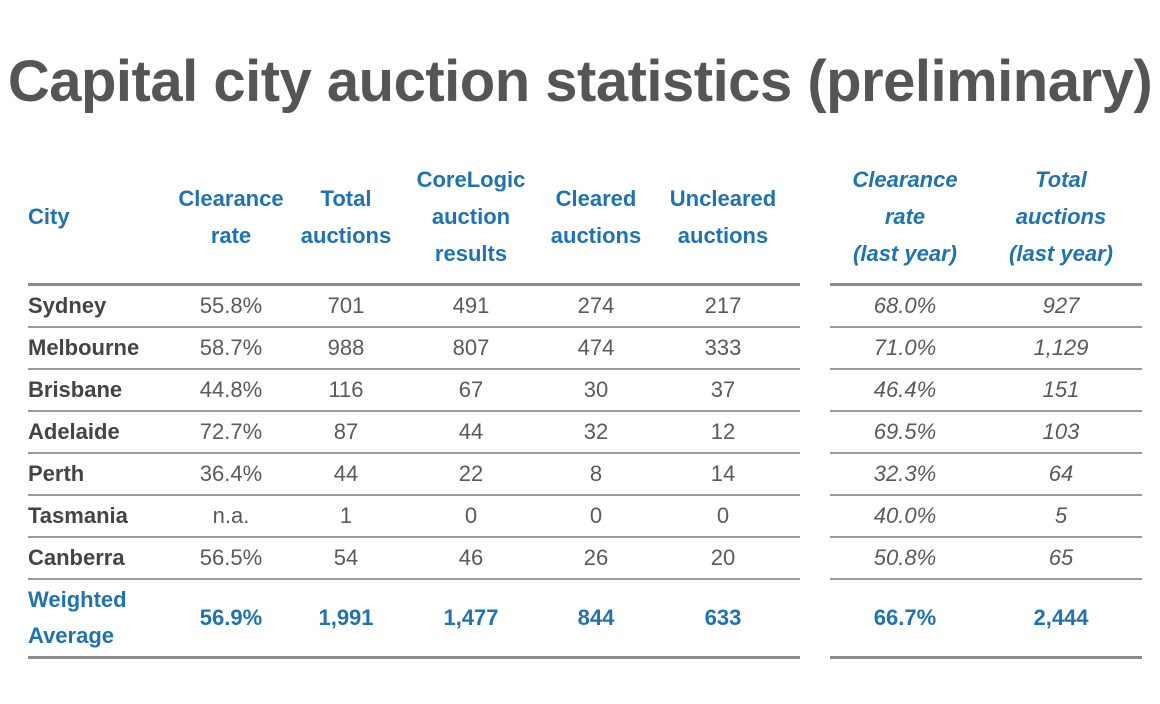  Describe the element at coordinates (596, 305) in the screenshot. I see `cleared-auctions: 274` at that location.